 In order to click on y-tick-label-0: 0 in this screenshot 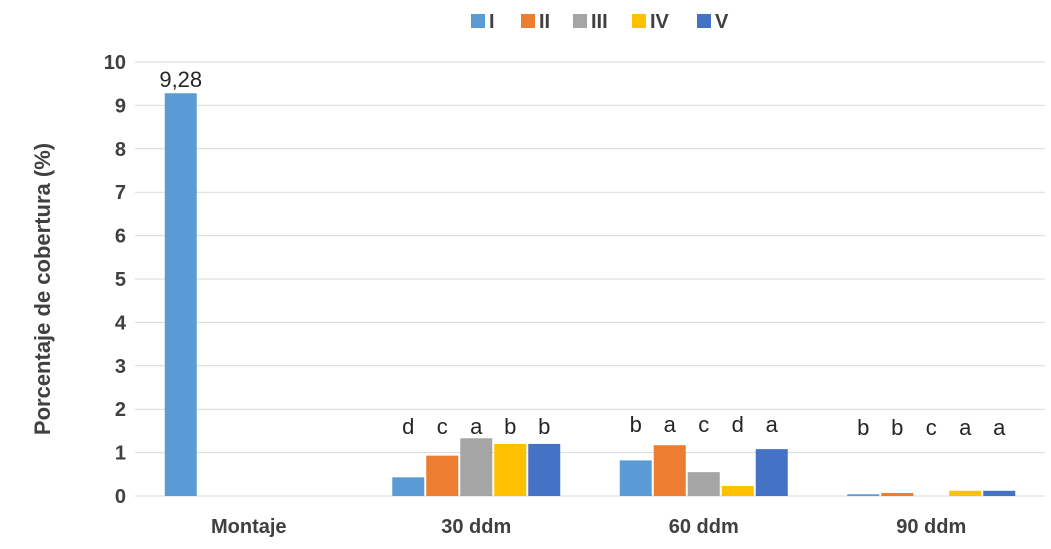, I will do `click(120, 497)`.